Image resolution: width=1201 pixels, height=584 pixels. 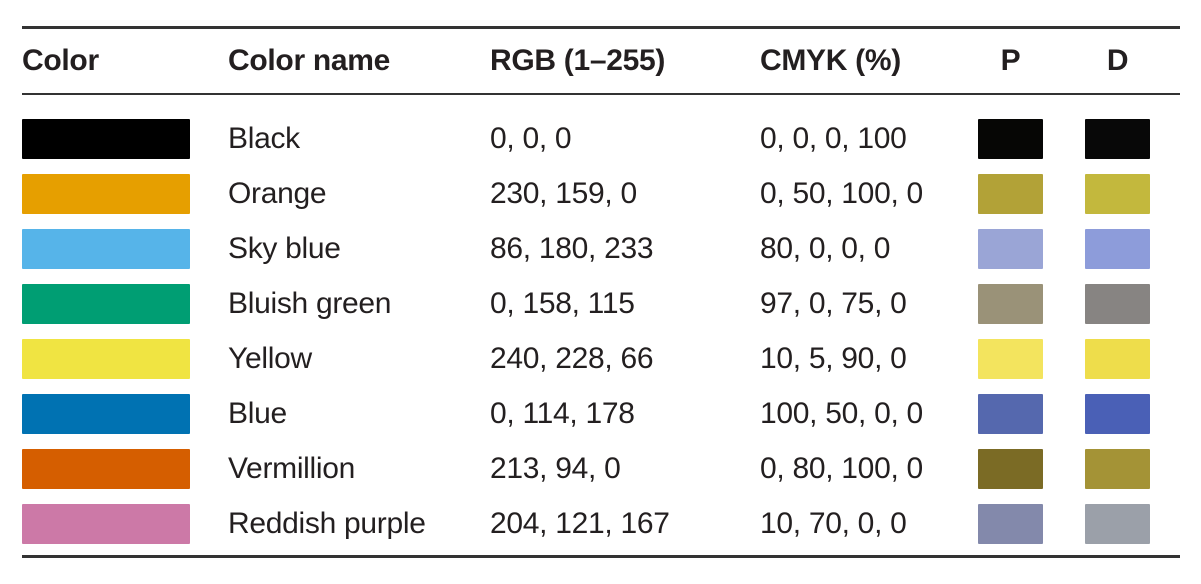 What do you see at coordinates (555, 468) in the screenshot?
I see `rgb-value-cell: 213, 94, 0` at bounding box center [555, 468].